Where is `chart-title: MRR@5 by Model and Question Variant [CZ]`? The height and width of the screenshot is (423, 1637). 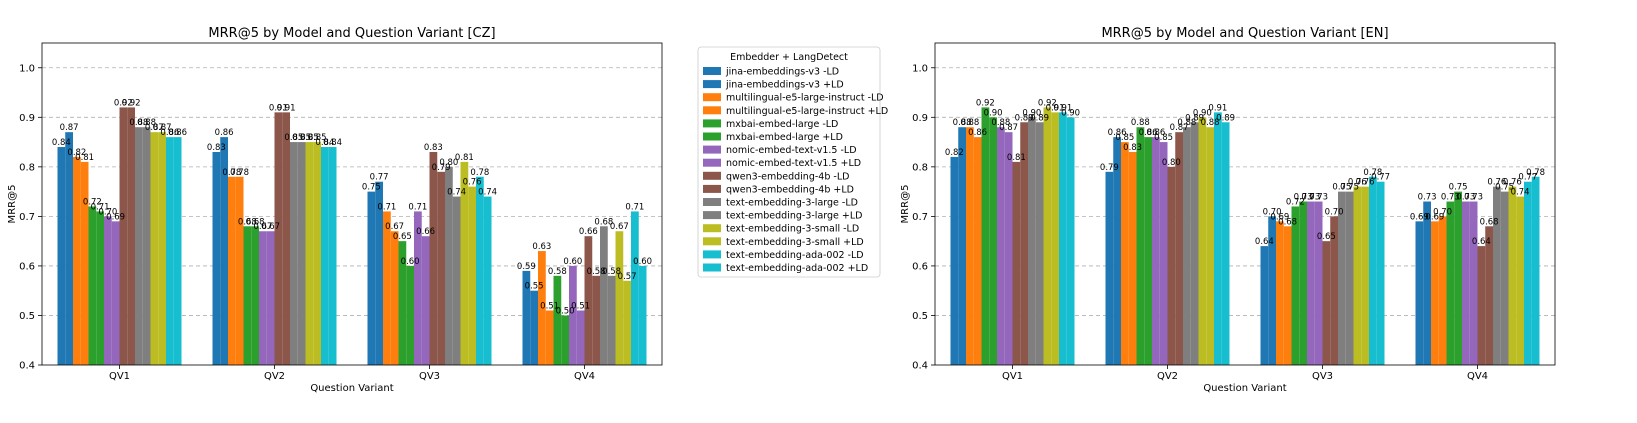
chart-title: MRR@5 by Model and Question Variant [CZ] is located at coordinates (351, 33).